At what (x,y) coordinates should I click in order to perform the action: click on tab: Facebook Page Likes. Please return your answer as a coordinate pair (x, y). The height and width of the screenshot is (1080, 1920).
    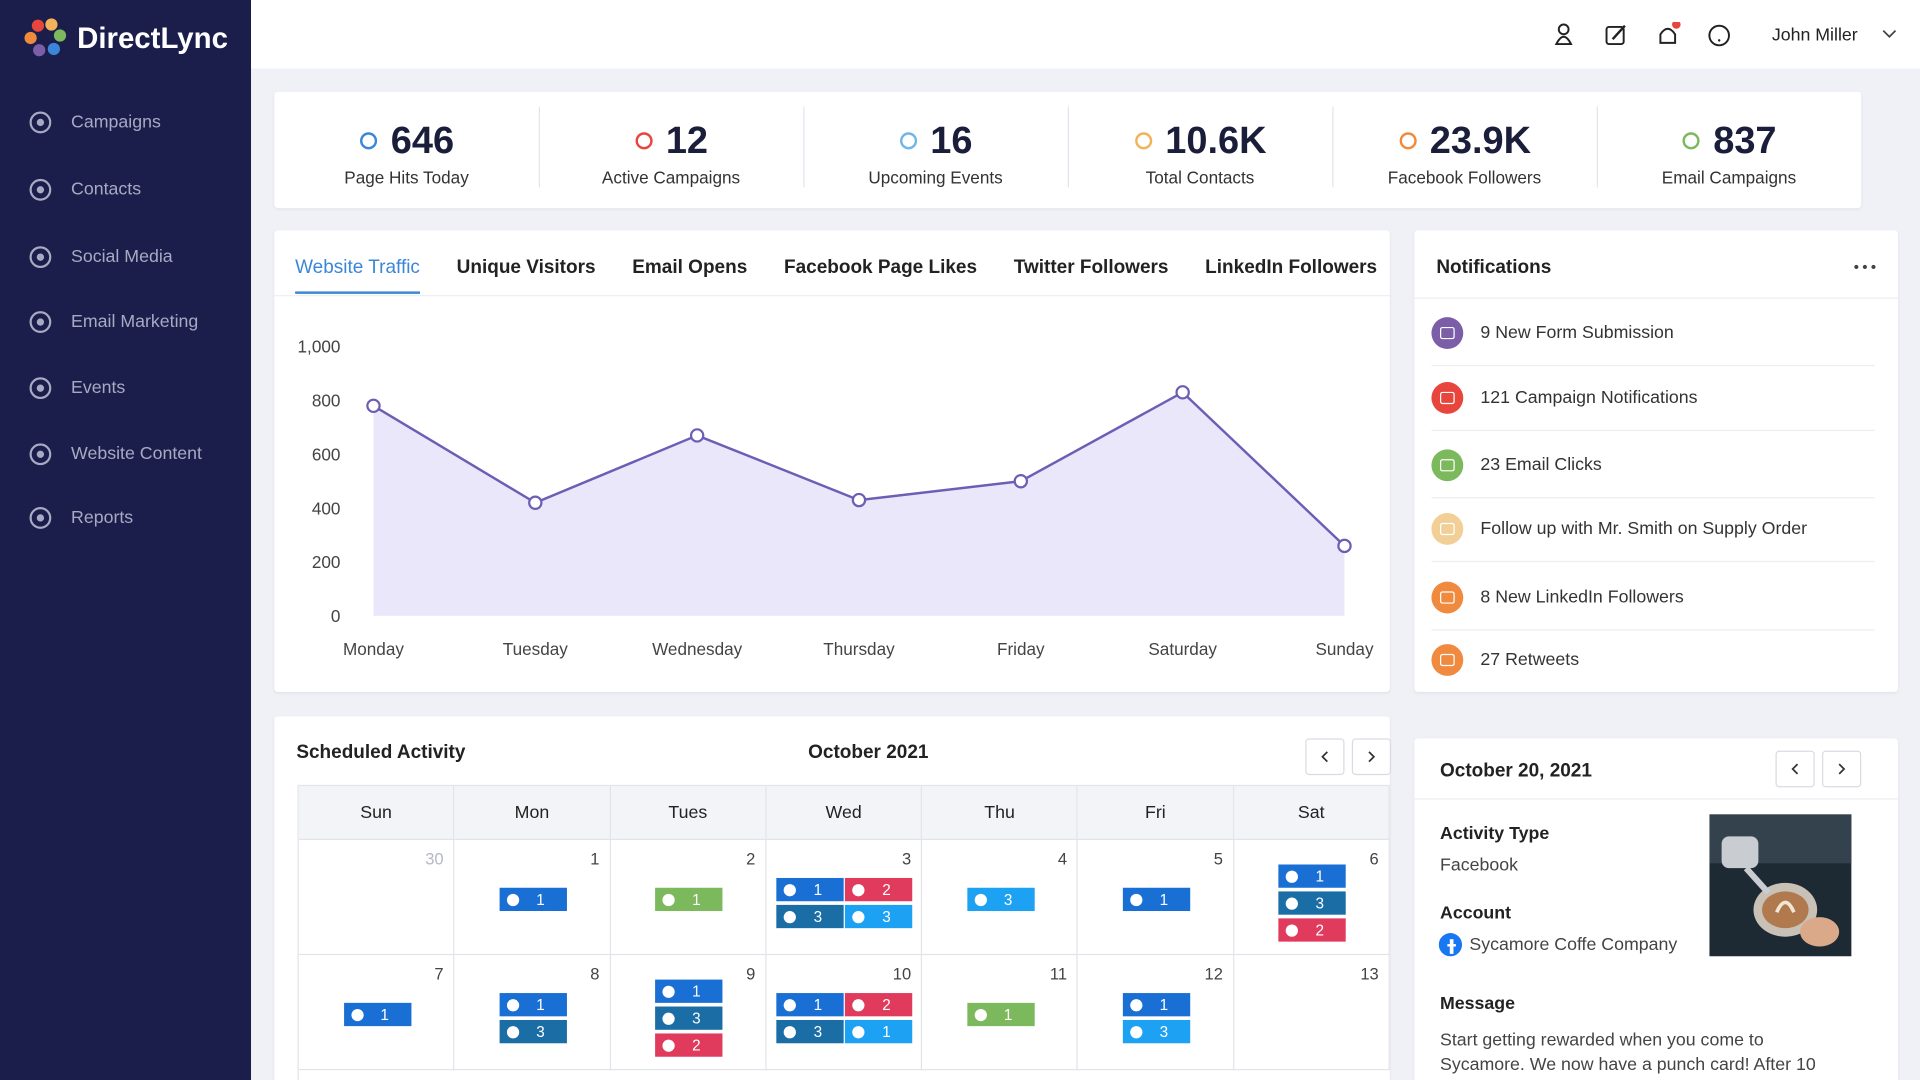
    Looking at the image, I should click on (880, 267).